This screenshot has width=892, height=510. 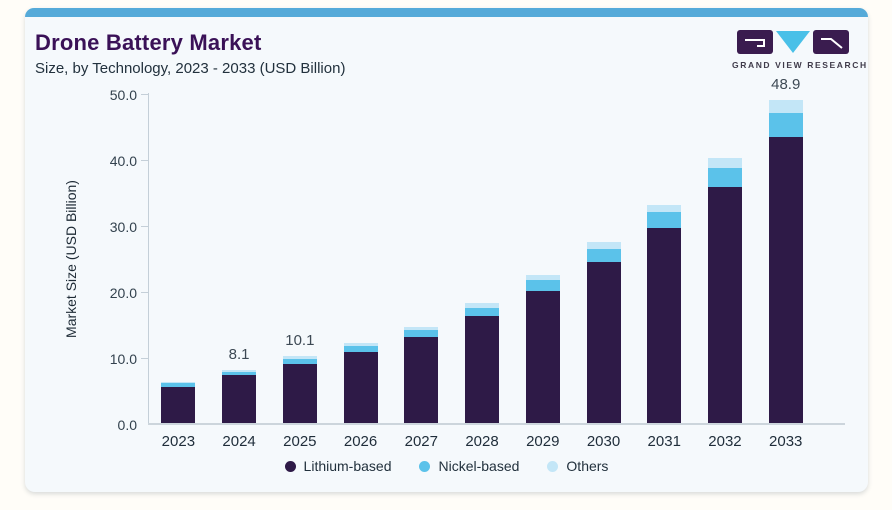 What do you see at coordinates (123, 161) in the screenshot?
I see `y-tick-label: 40.0` at bounding box center [123, 161].